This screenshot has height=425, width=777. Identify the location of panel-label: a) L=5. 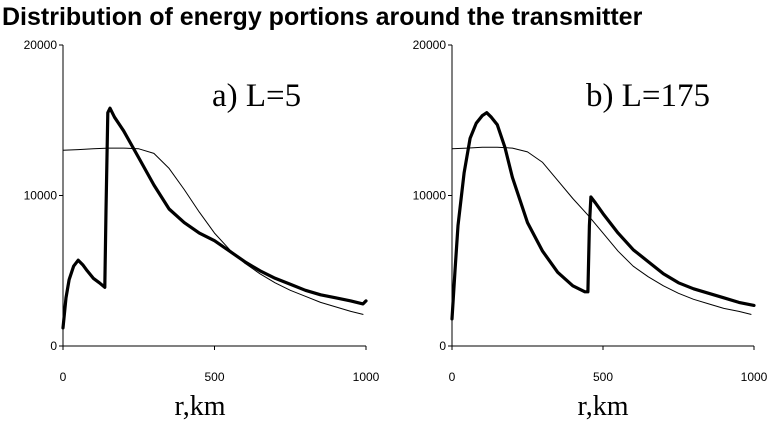
(256, 96).